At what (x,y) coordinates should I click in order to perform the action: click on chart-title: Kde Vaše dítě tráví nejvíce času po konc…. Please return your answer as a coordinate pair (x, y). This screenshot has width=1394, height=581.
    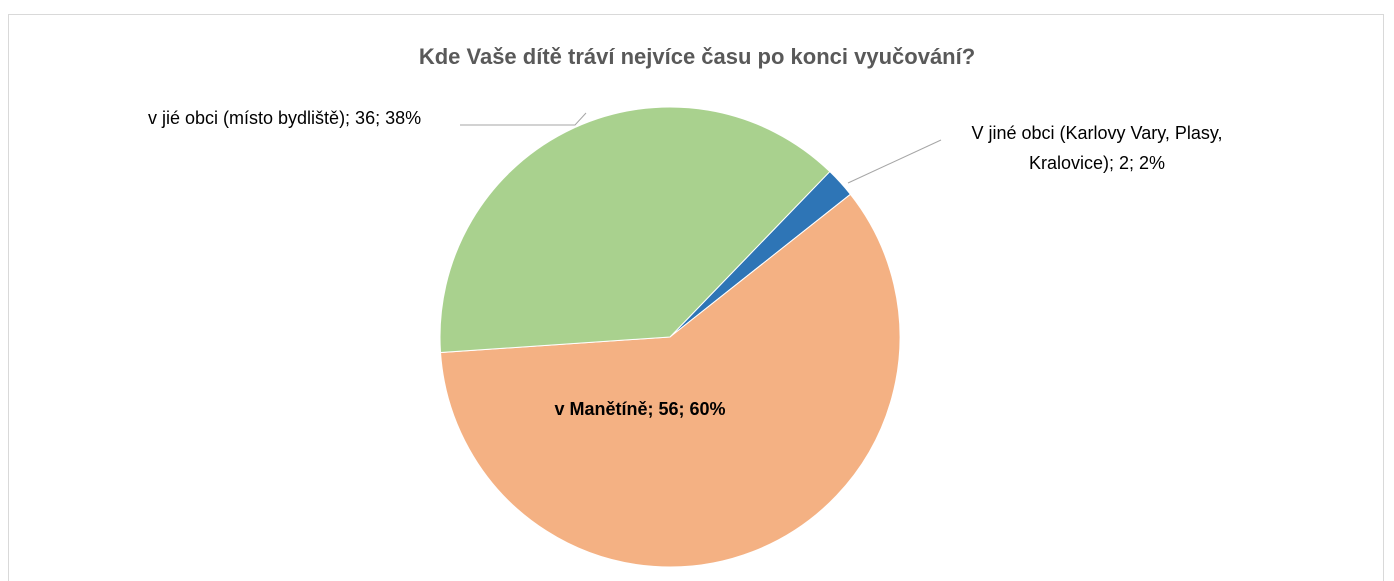
    Looking at the image, I should click on (697, 56).